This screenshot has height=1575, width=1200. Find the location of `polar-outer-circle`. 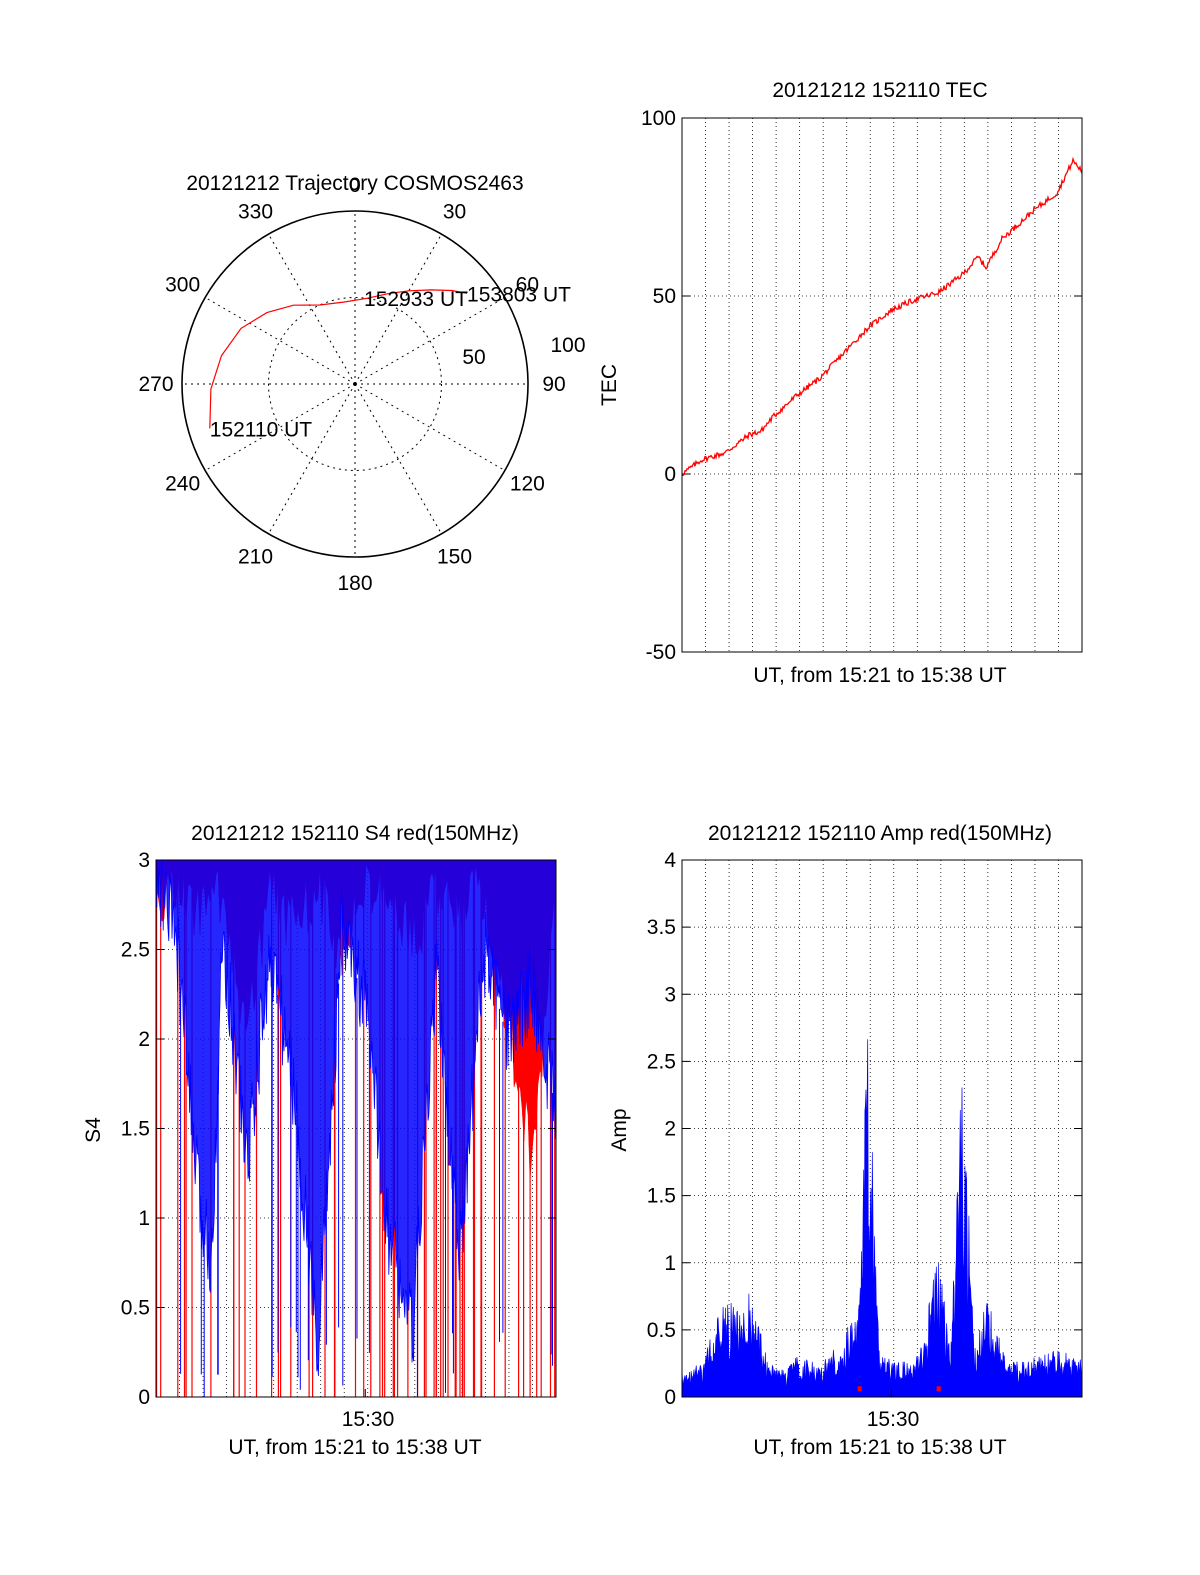

polar-outer-circle is located at coordinates (355, 384).